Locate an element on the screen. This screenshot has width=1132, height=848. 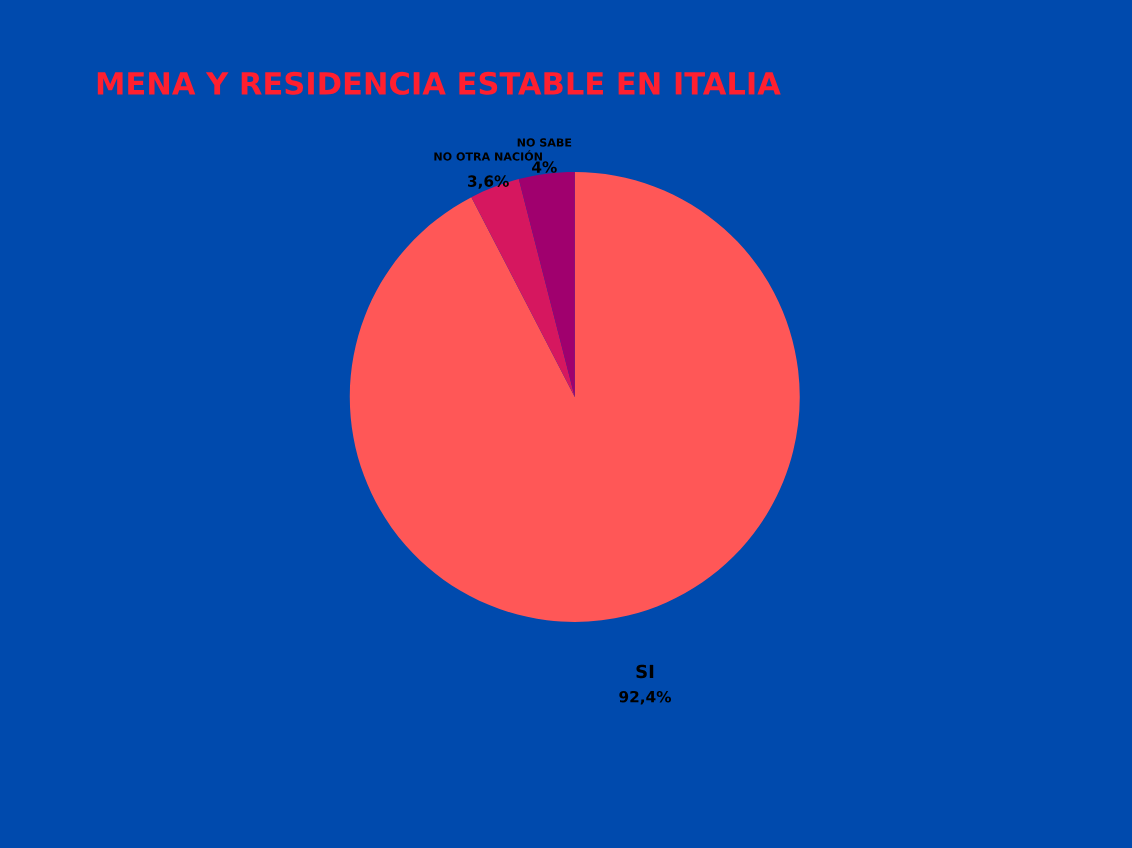
slice-label: SI is located at coordinates (645, 671).